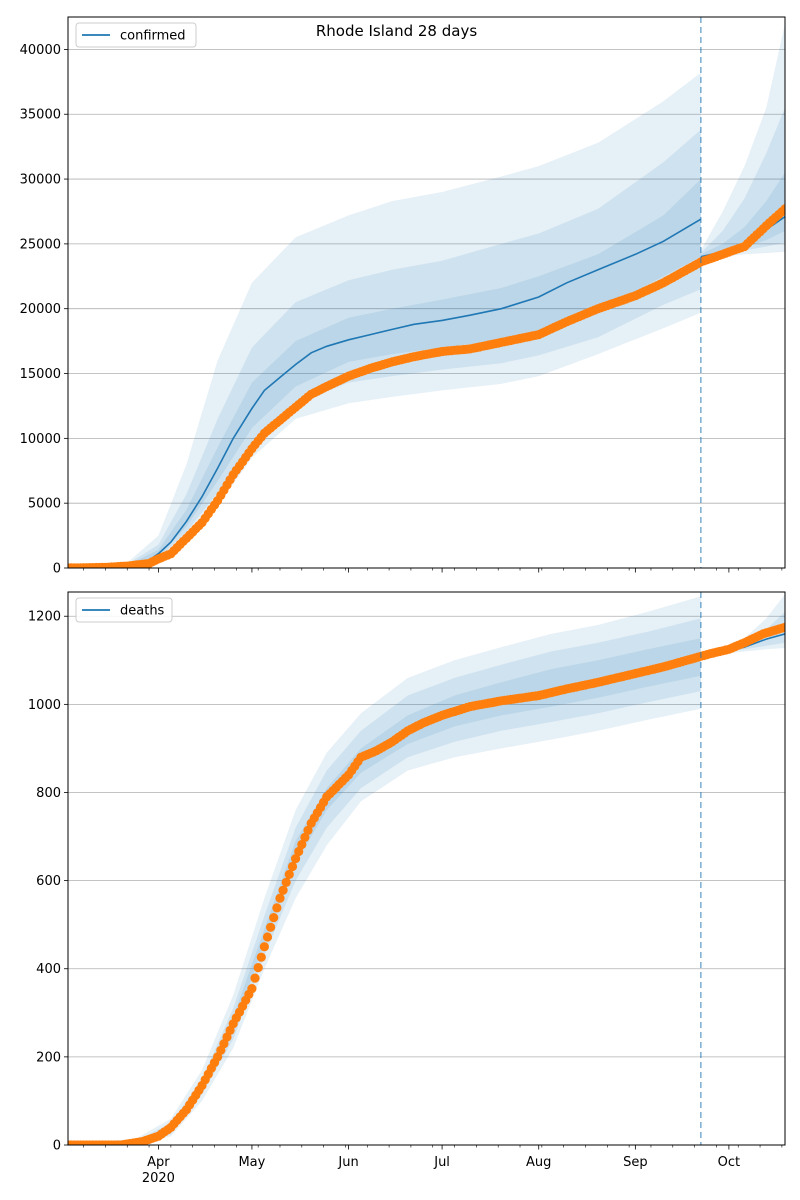 The height and width of the screenshot is (1200, 800). What do you see at coordinates (44, 504) in the screenshot?
I see `y-tick-label: 5000` at bounding box center [44, 504].